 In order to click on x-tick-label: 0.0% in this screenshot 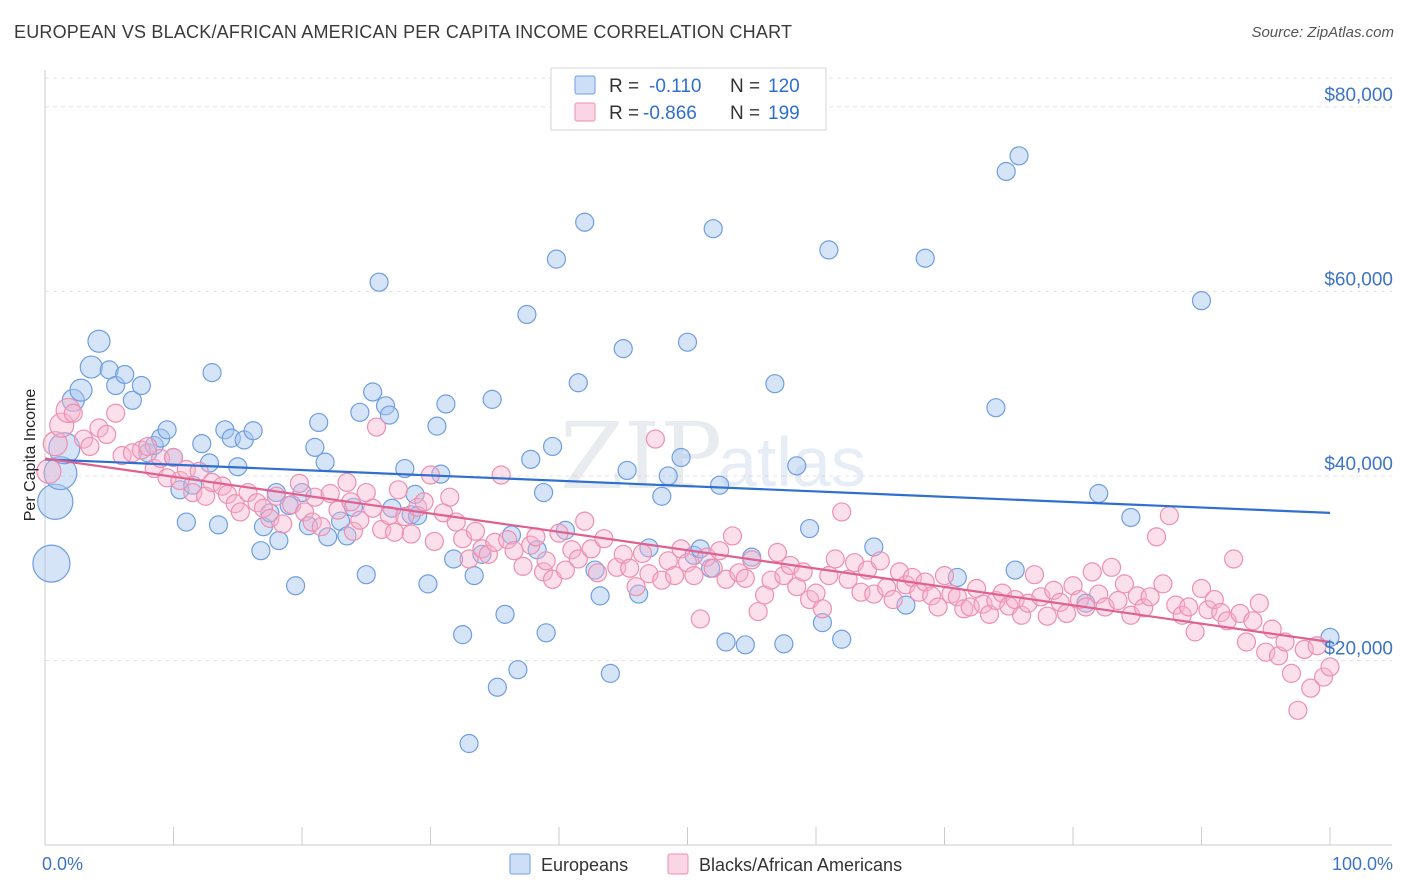, I will do `click(62, 864)`.